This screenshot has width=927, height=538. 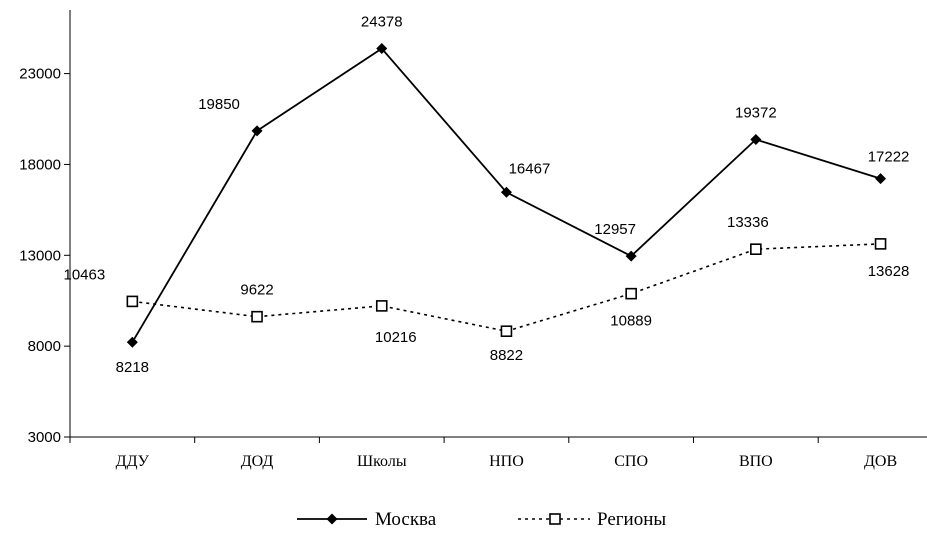 What do you see at coordinates (40, 74) in the screenshot?
I see `y-tick-label: 23000` at bounding box center [40, 74].